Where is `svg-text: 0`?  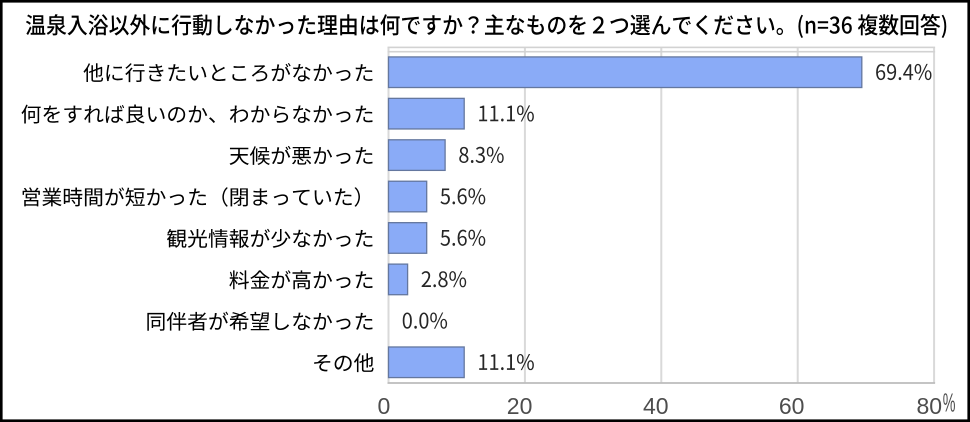
svg-text: 0 is located at coordinates (384, 406).